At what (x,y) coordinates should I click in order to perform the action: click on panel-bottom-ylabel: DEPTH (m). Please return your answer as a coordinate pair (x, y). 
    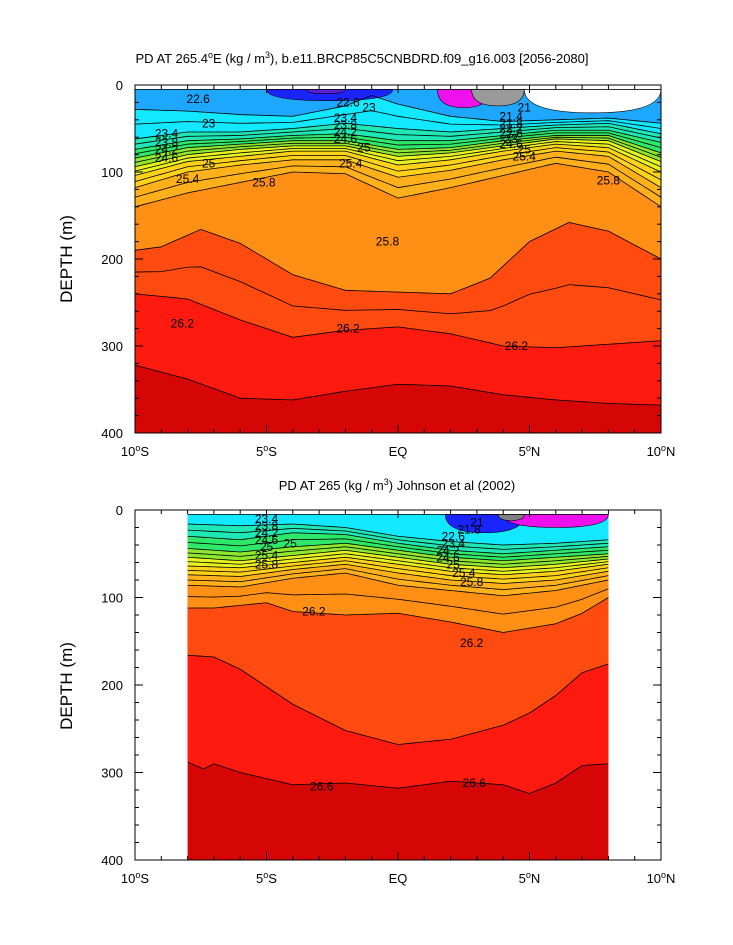
    Looking at the image, I should click on (66, 686).